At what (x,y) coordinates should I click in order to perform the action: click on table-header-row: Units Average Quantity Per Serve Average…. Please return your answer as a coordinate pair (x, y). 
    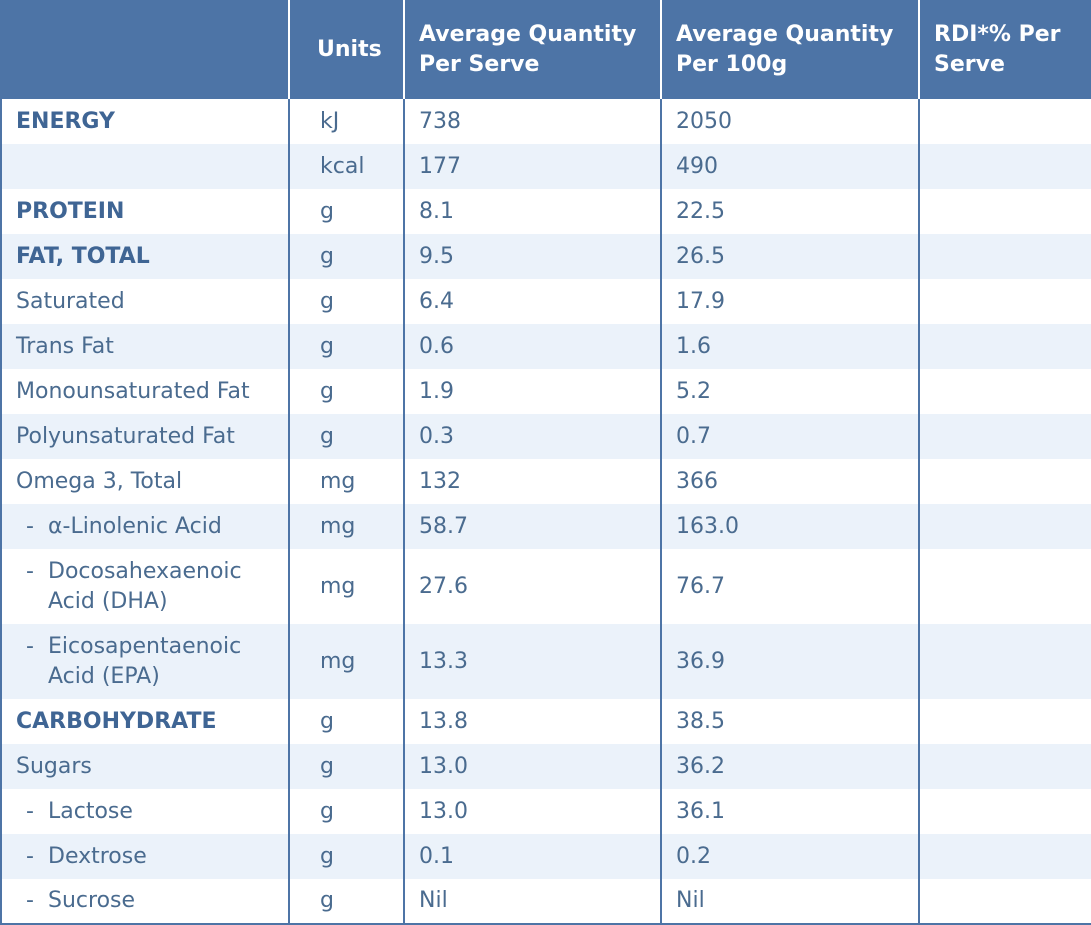
    Looking at the image, I should click on (545, 49).